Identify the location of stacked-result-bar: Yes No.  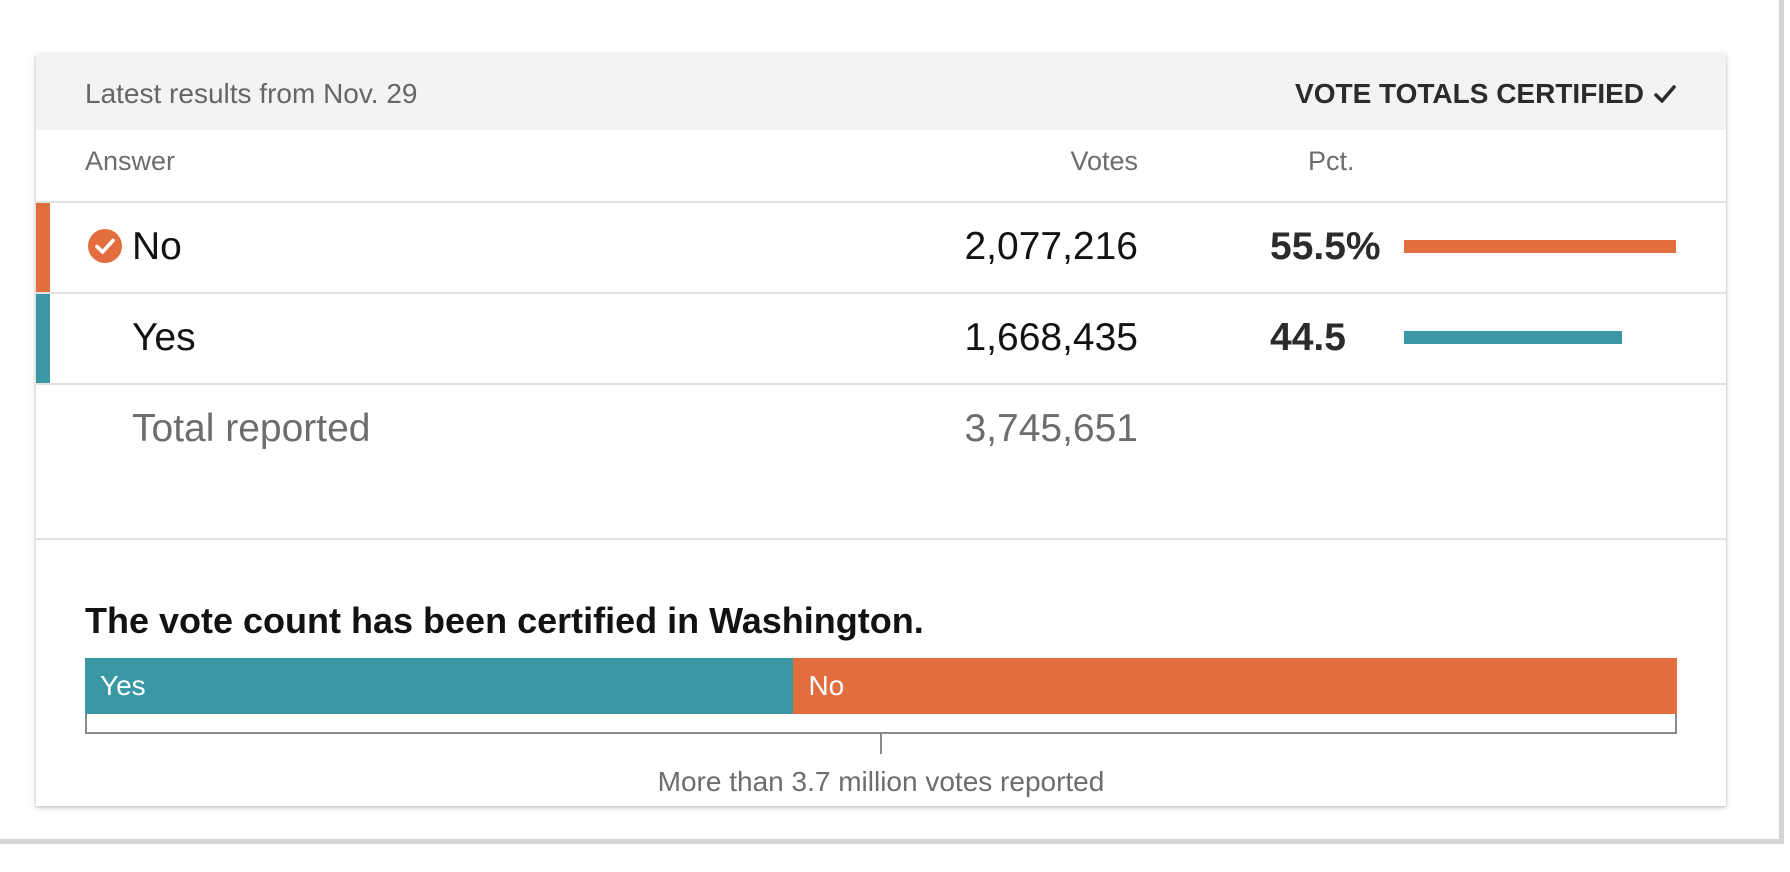
(881, 686).